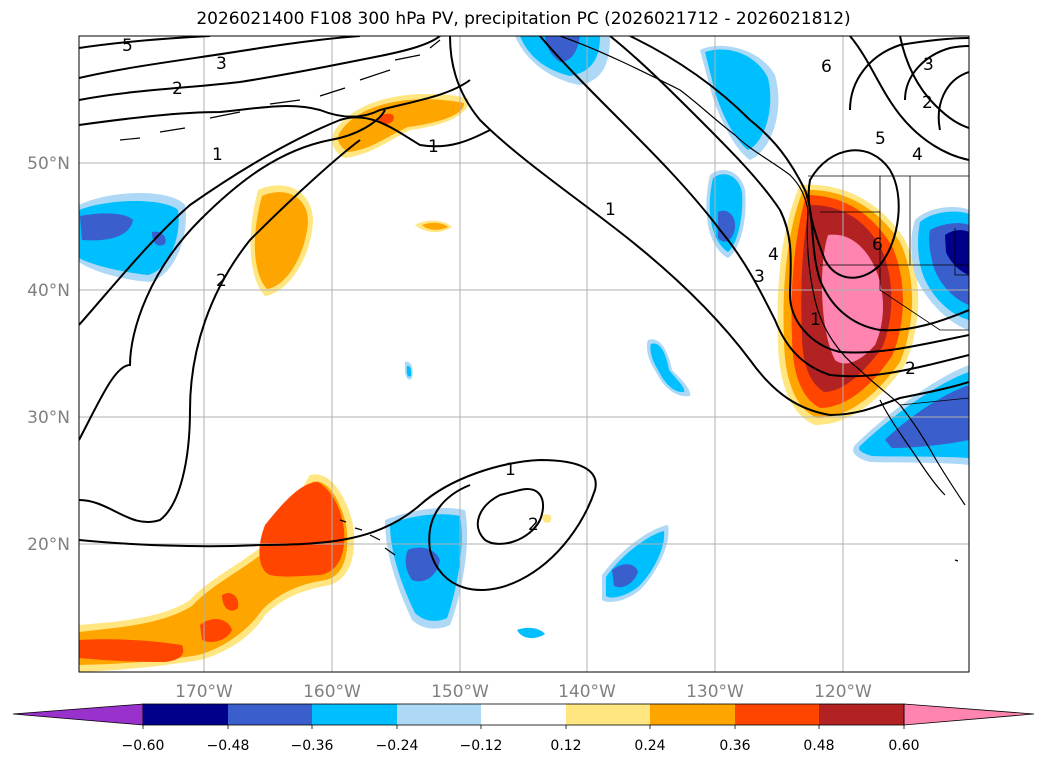  Describe the element at coordinates (565, 746) in the screenshot. I see `colorbar-tick-label: 0.12` at that location.